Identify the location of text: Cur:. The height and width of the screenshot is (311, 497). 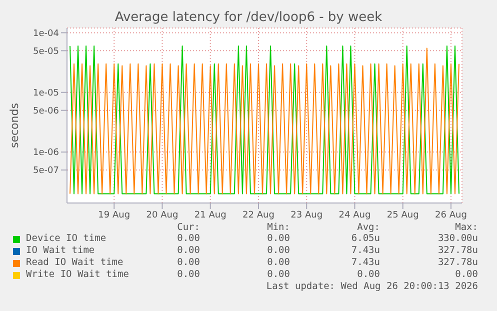
(188, 227).